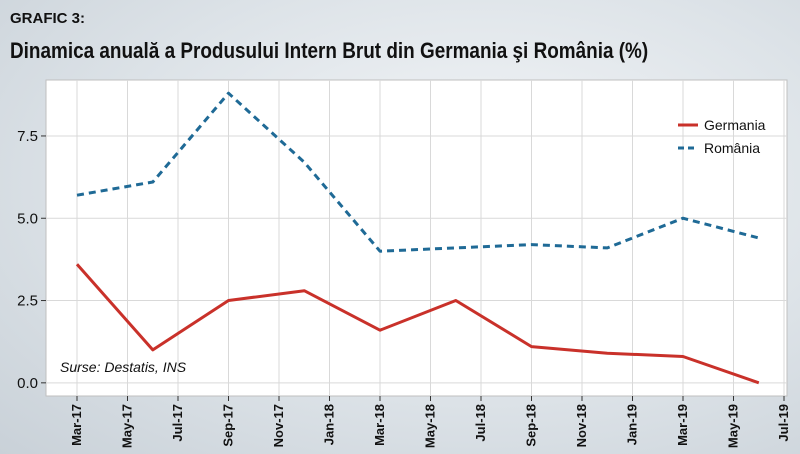  What do you see at coordinates (27, 136) in the screenshot?
I see `y-tick-label: 7.5` at bounding box center [27, 136].